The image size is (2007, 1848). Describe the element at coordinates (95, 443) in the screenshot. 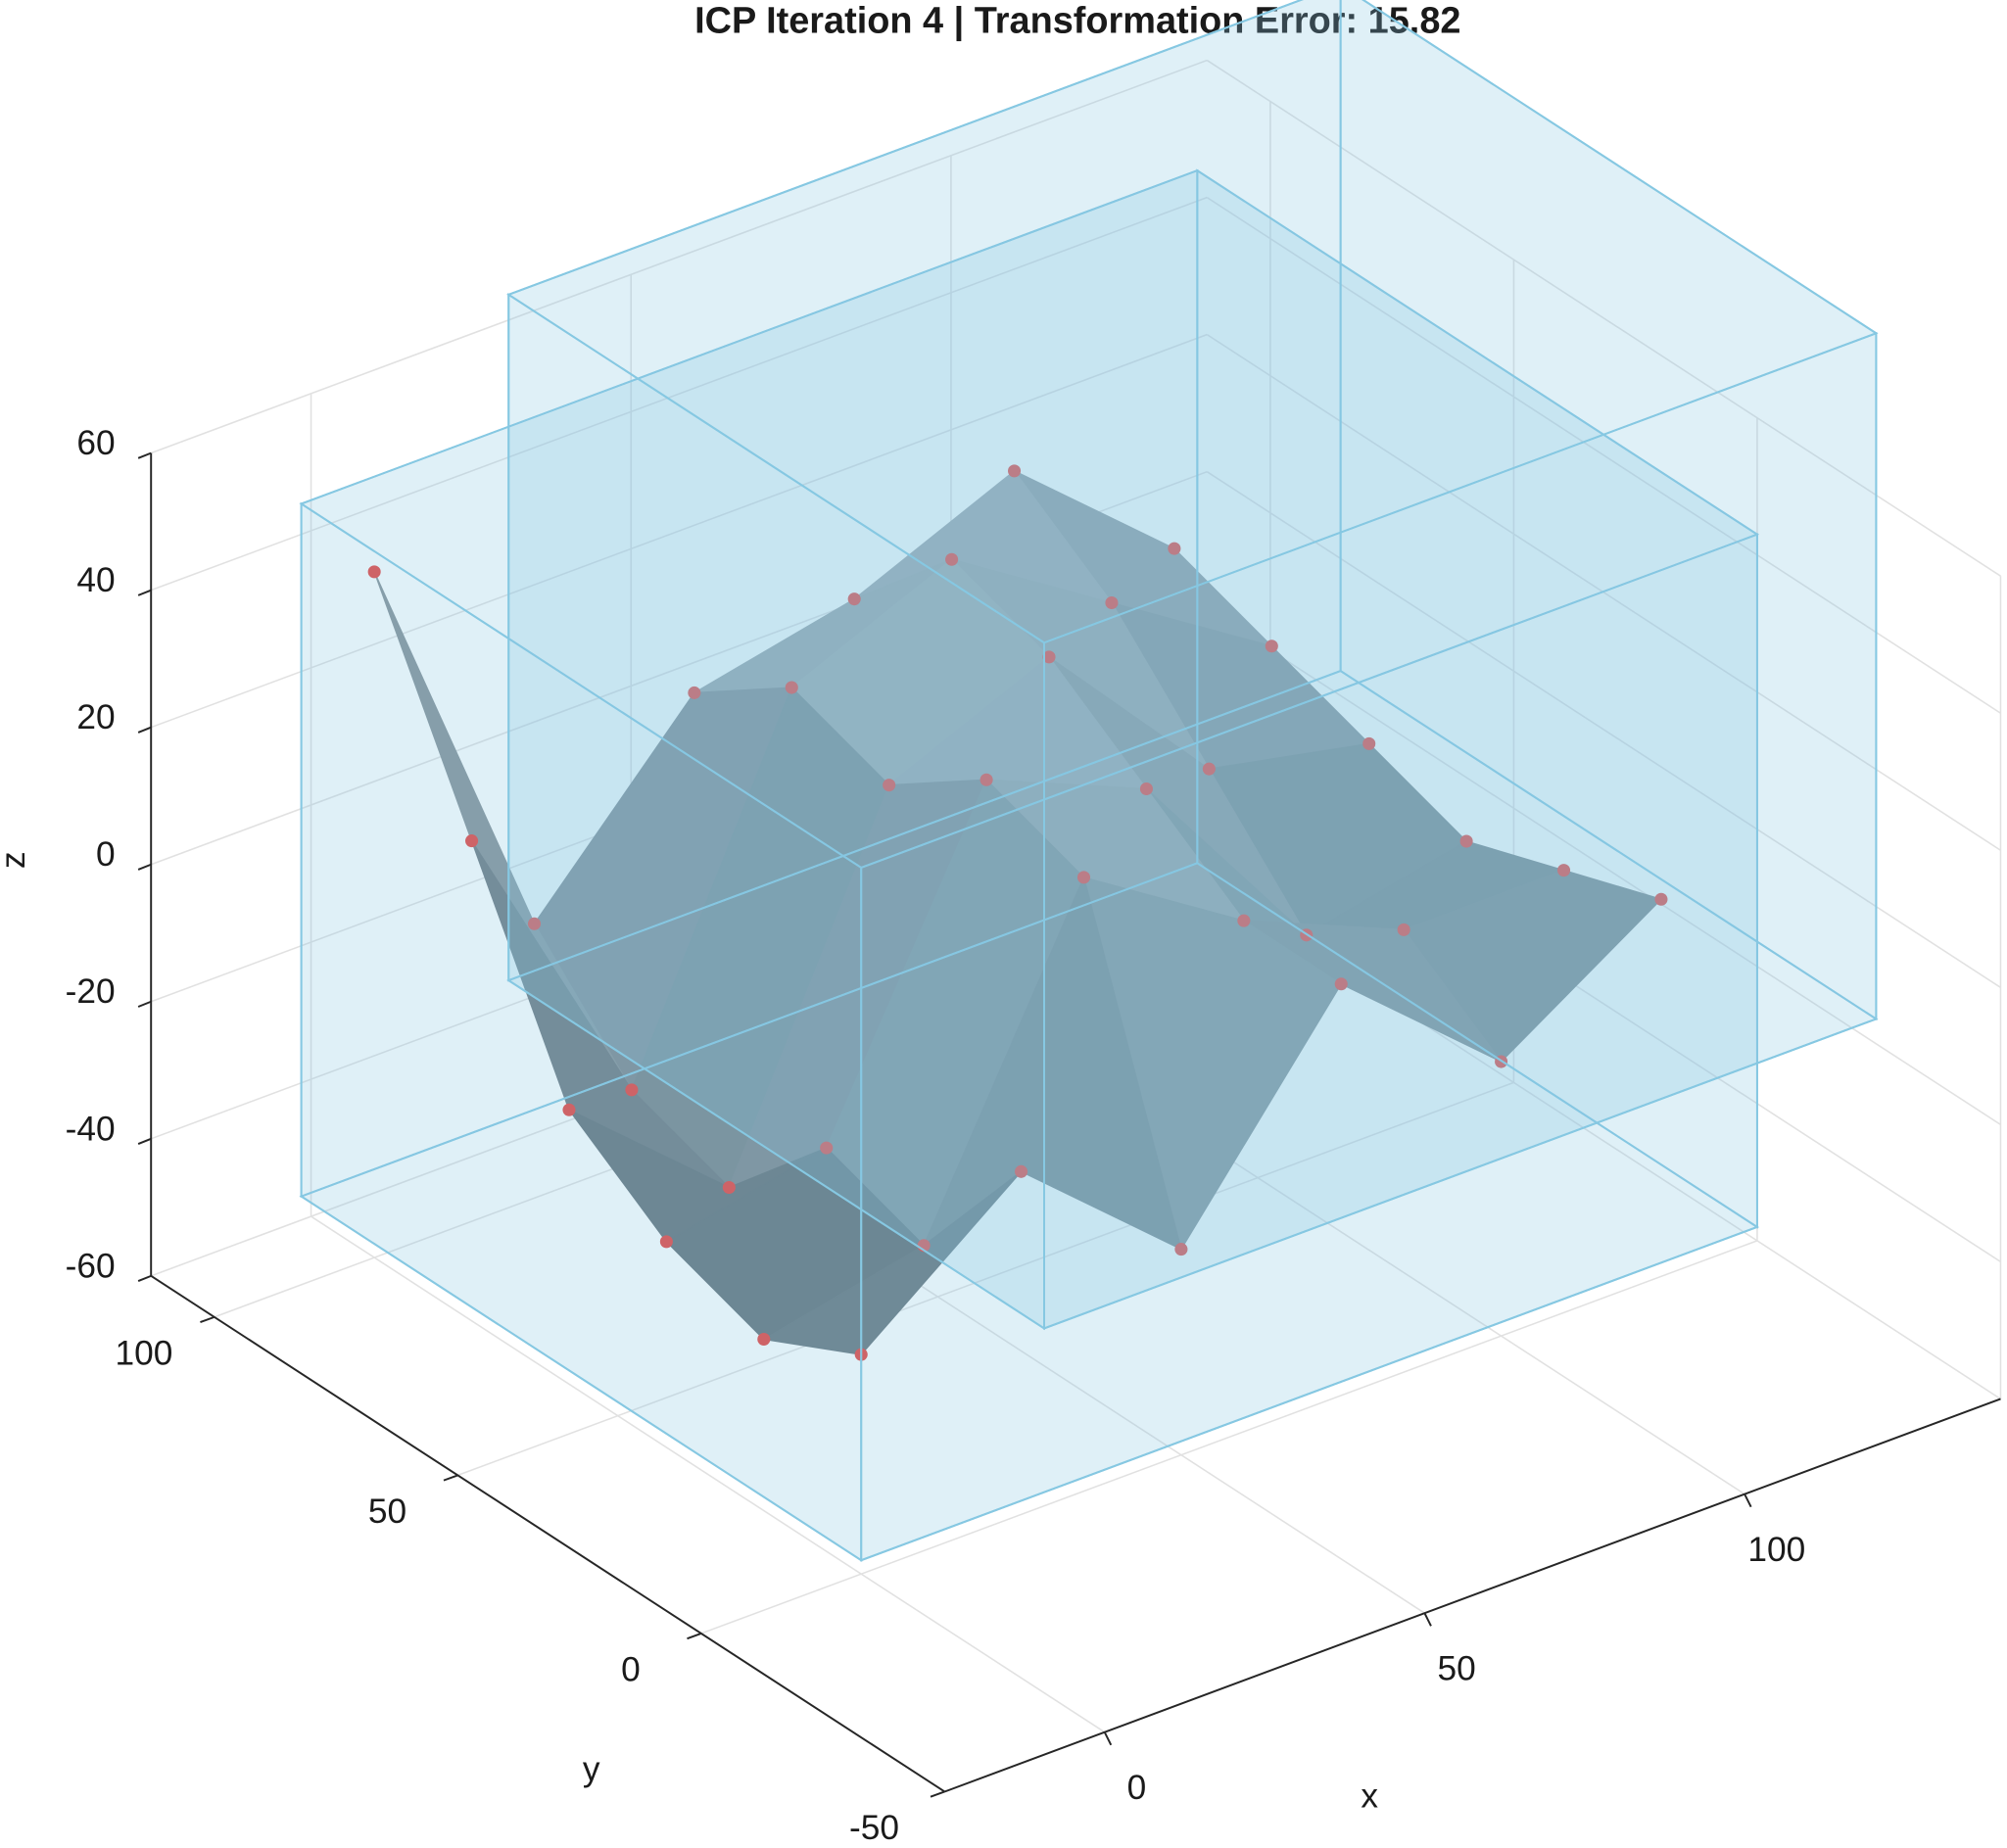

I see `z-tick-label: 60` at that location.